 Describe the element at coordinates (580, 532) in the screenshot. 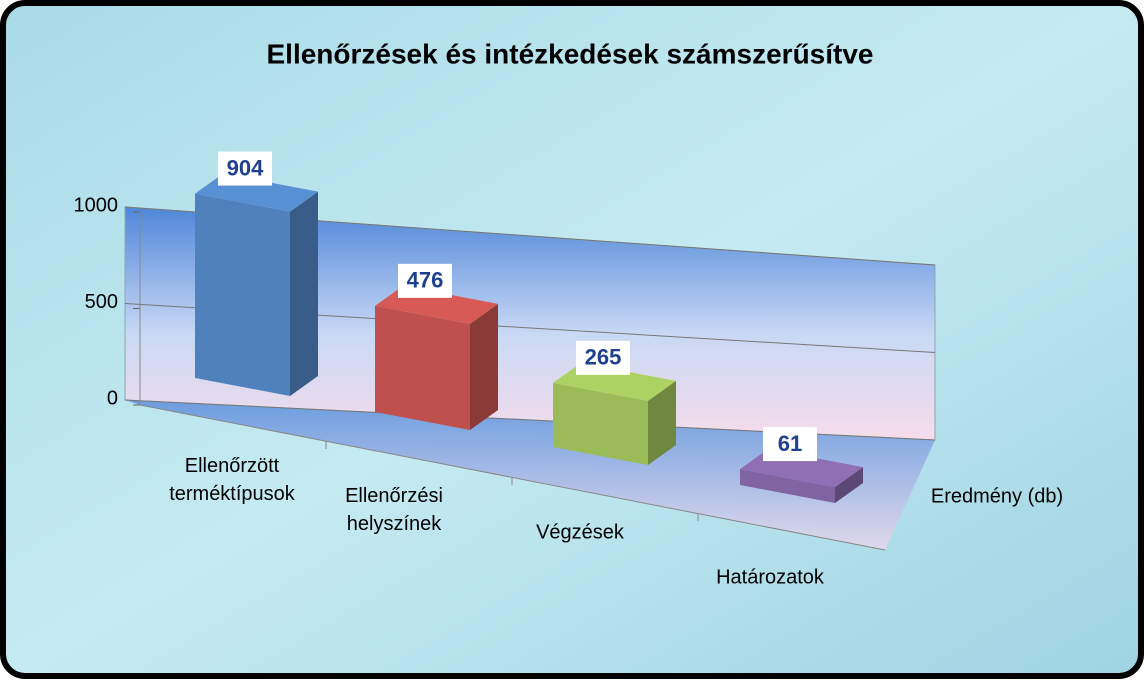

I see `x-tick-label: Végzések` at that location.